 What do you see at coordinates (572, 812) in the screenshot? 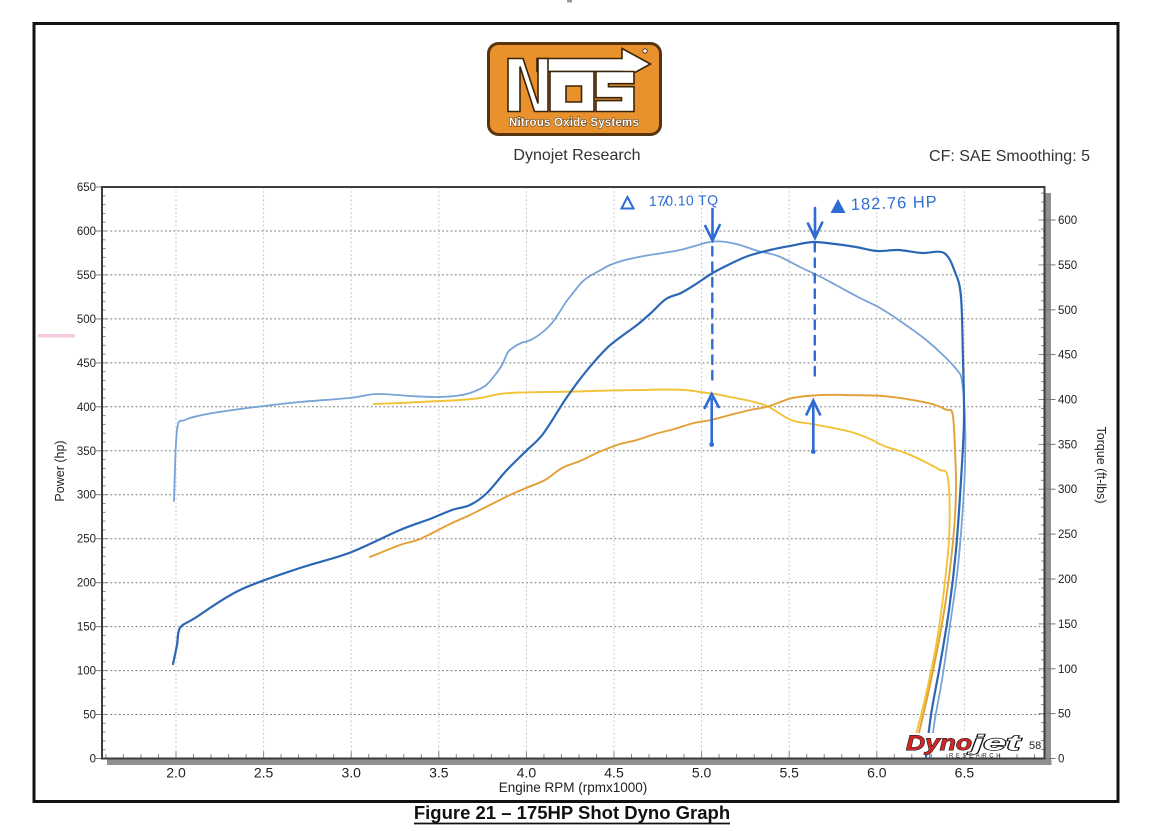
I see `svg-text:Figure 21 – 175HP Shot Dyno Gr: Figure 21 – 175HP Shot Dyno Graph` at bounding box center [572, 812].